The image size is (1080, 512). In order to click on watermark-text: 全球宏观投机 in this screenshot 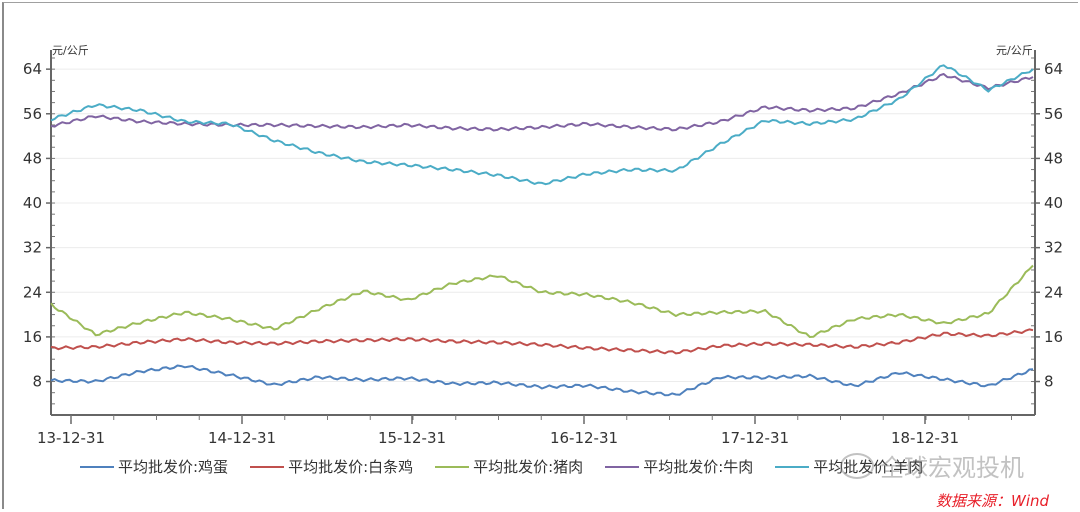, I will do `click(952, 468)`.